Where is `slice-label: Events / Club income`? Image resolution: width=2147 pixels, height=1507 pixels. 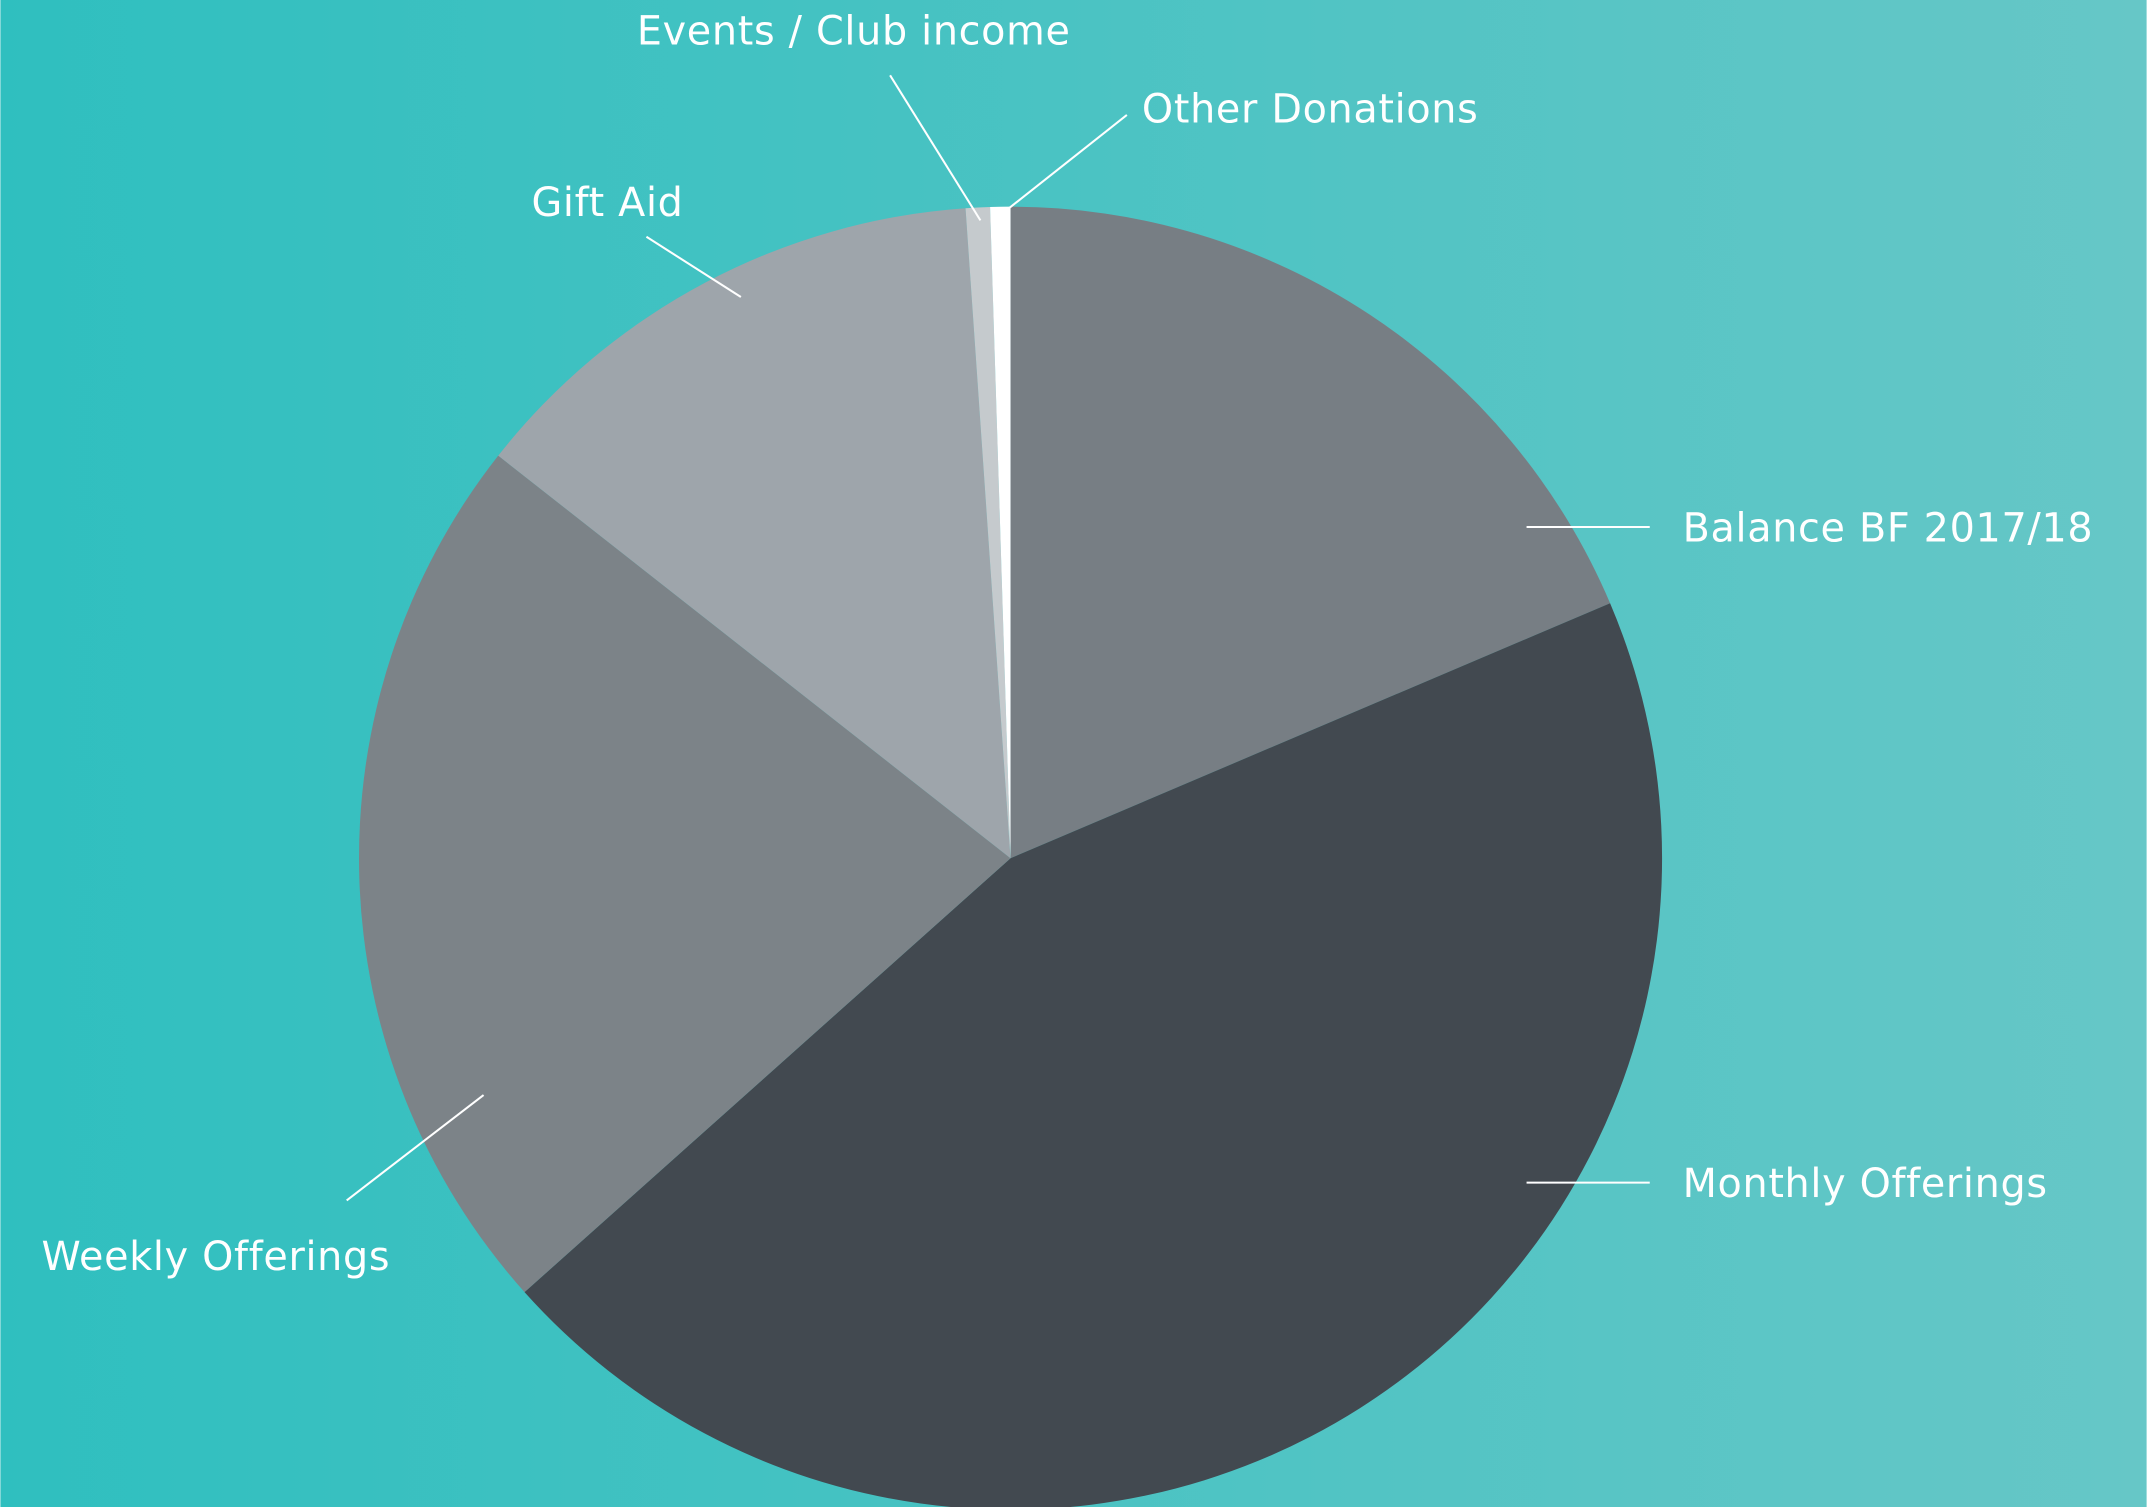
slice-label: Events / Club income is located at coordinates (854, 32).